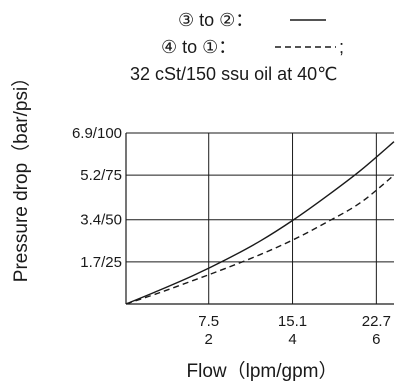 The image size is (411, 387). Describe the element at coordinates (292, 339) in the screenshot. I see `x-tick-label-bottom-1: 4` at that location.